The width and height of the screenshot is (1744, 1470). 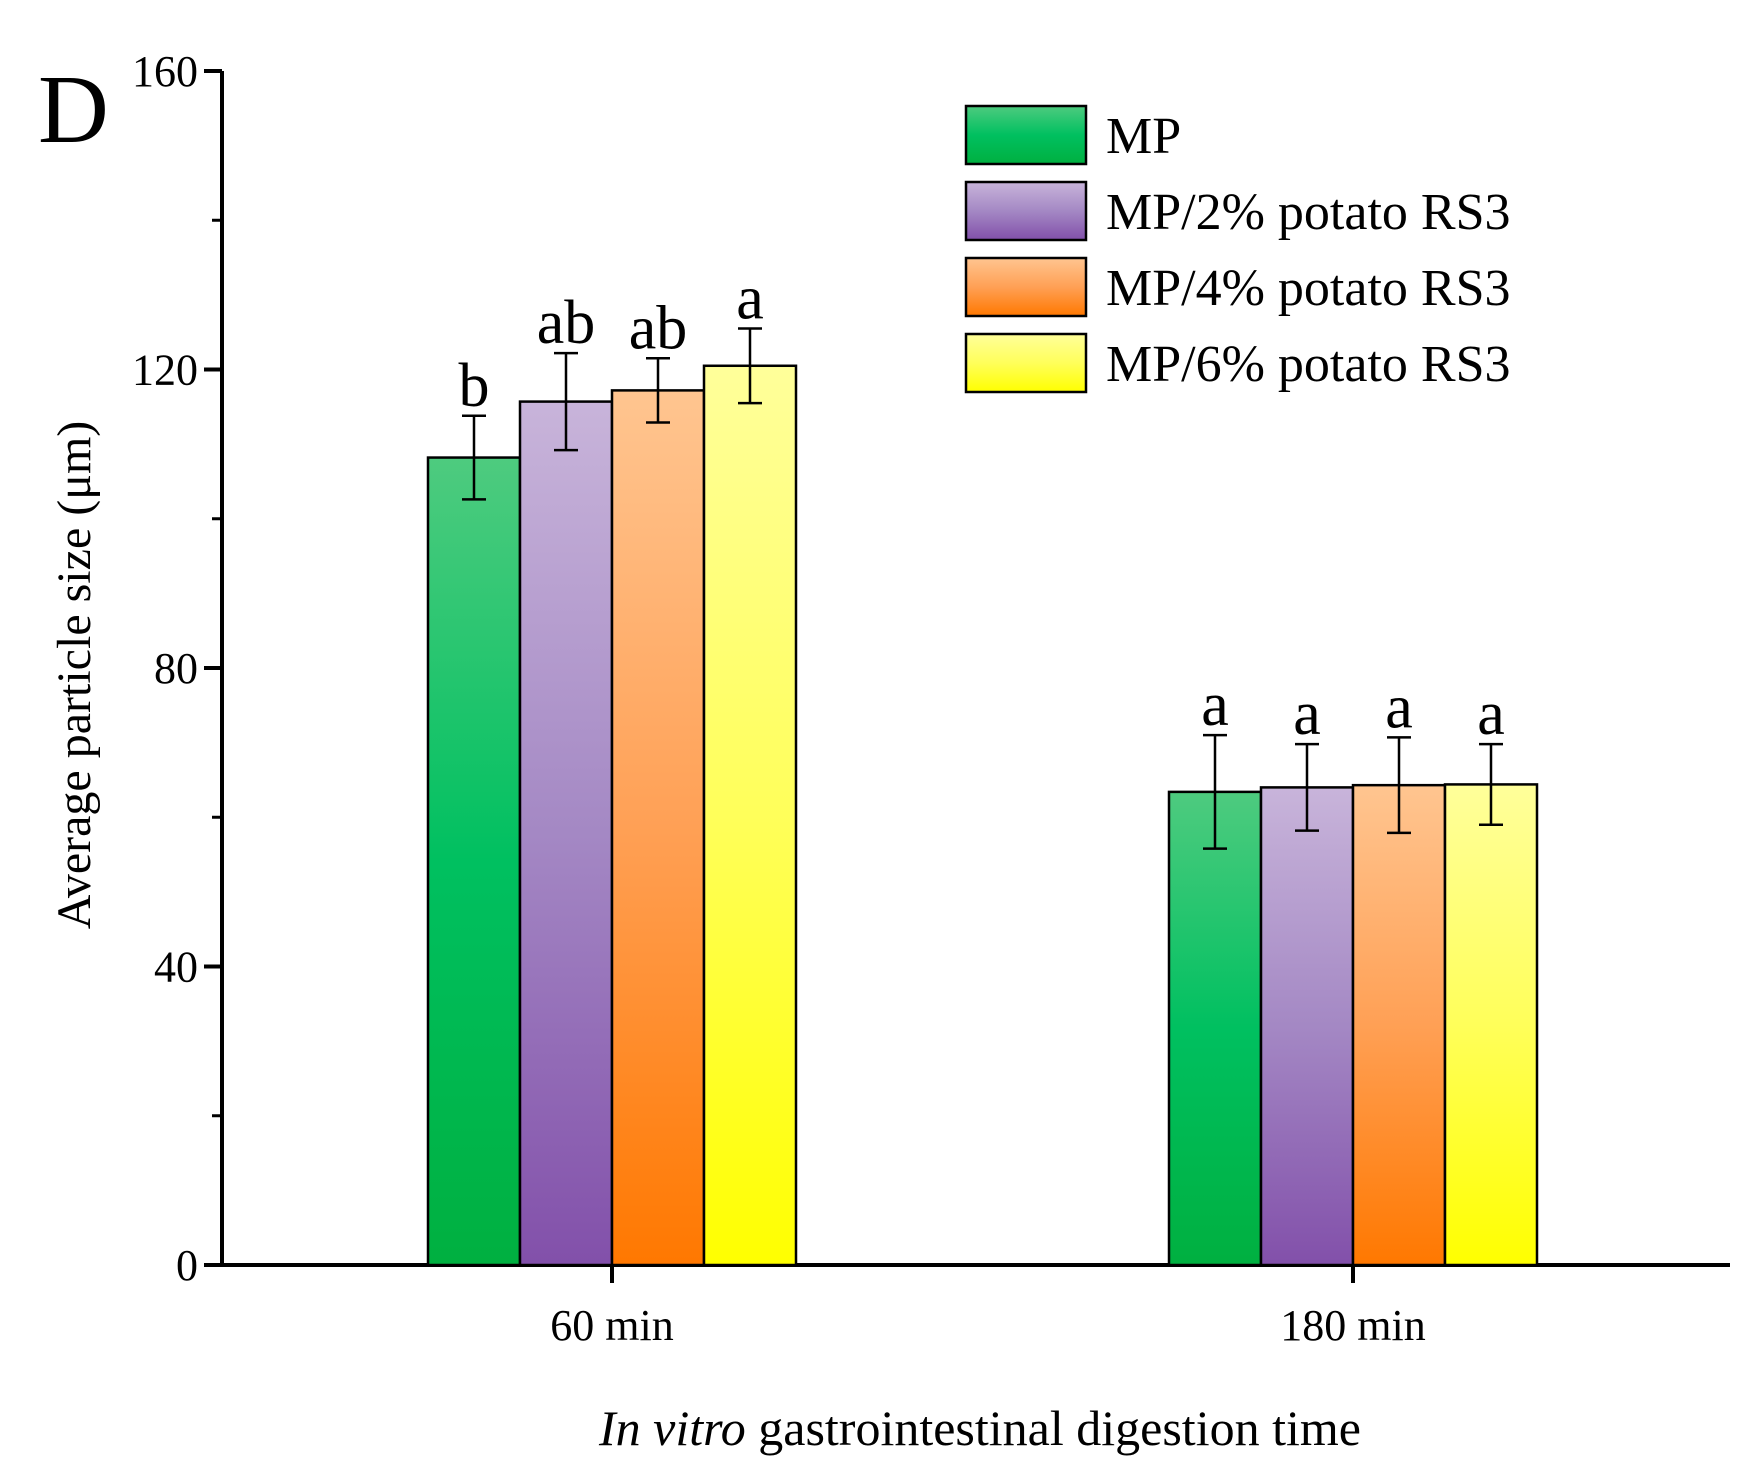 What do you see at coordinates (672, 1428) in the screenshot?
I see `x-axis-title-italic: In vitro` at bounding box center [672, 1428].